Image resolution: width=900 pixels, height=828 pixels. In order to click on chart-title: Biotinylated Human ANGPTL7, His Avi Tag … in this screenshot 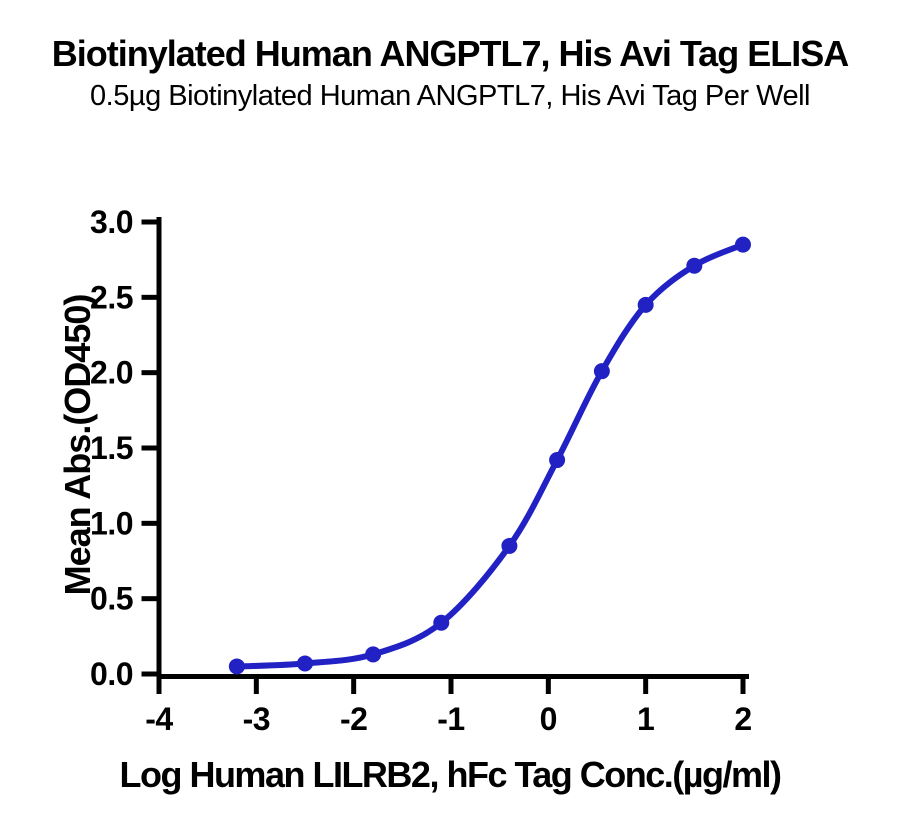, I will do `click(450, 53)`.